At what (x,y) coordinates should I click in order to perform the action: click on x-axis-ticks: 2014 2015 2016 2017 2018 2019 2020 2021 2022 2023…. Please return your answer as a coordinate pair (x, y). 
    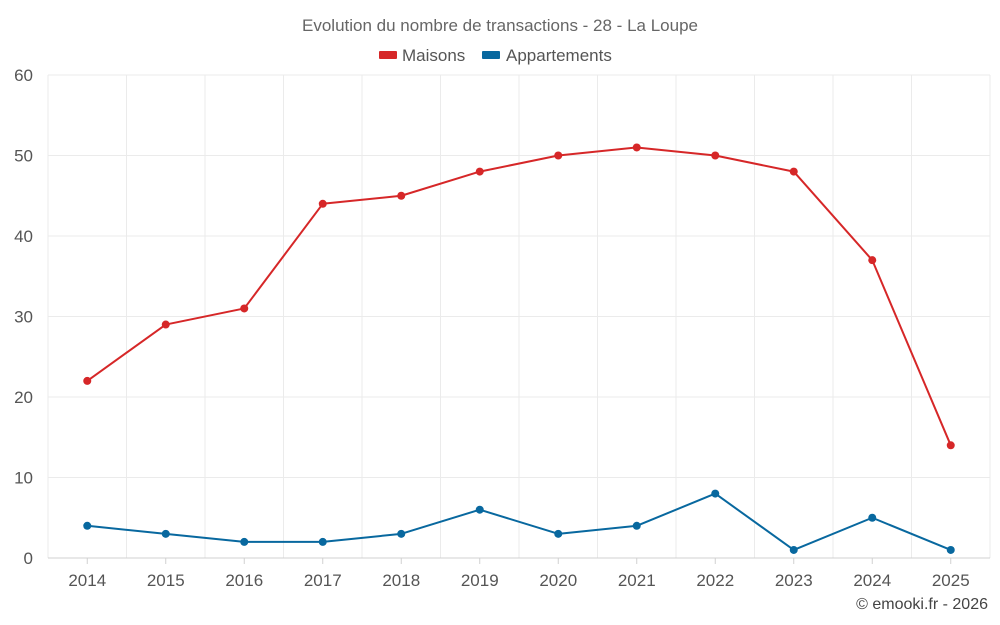
    Looking at the image, I should click on (519, 574).